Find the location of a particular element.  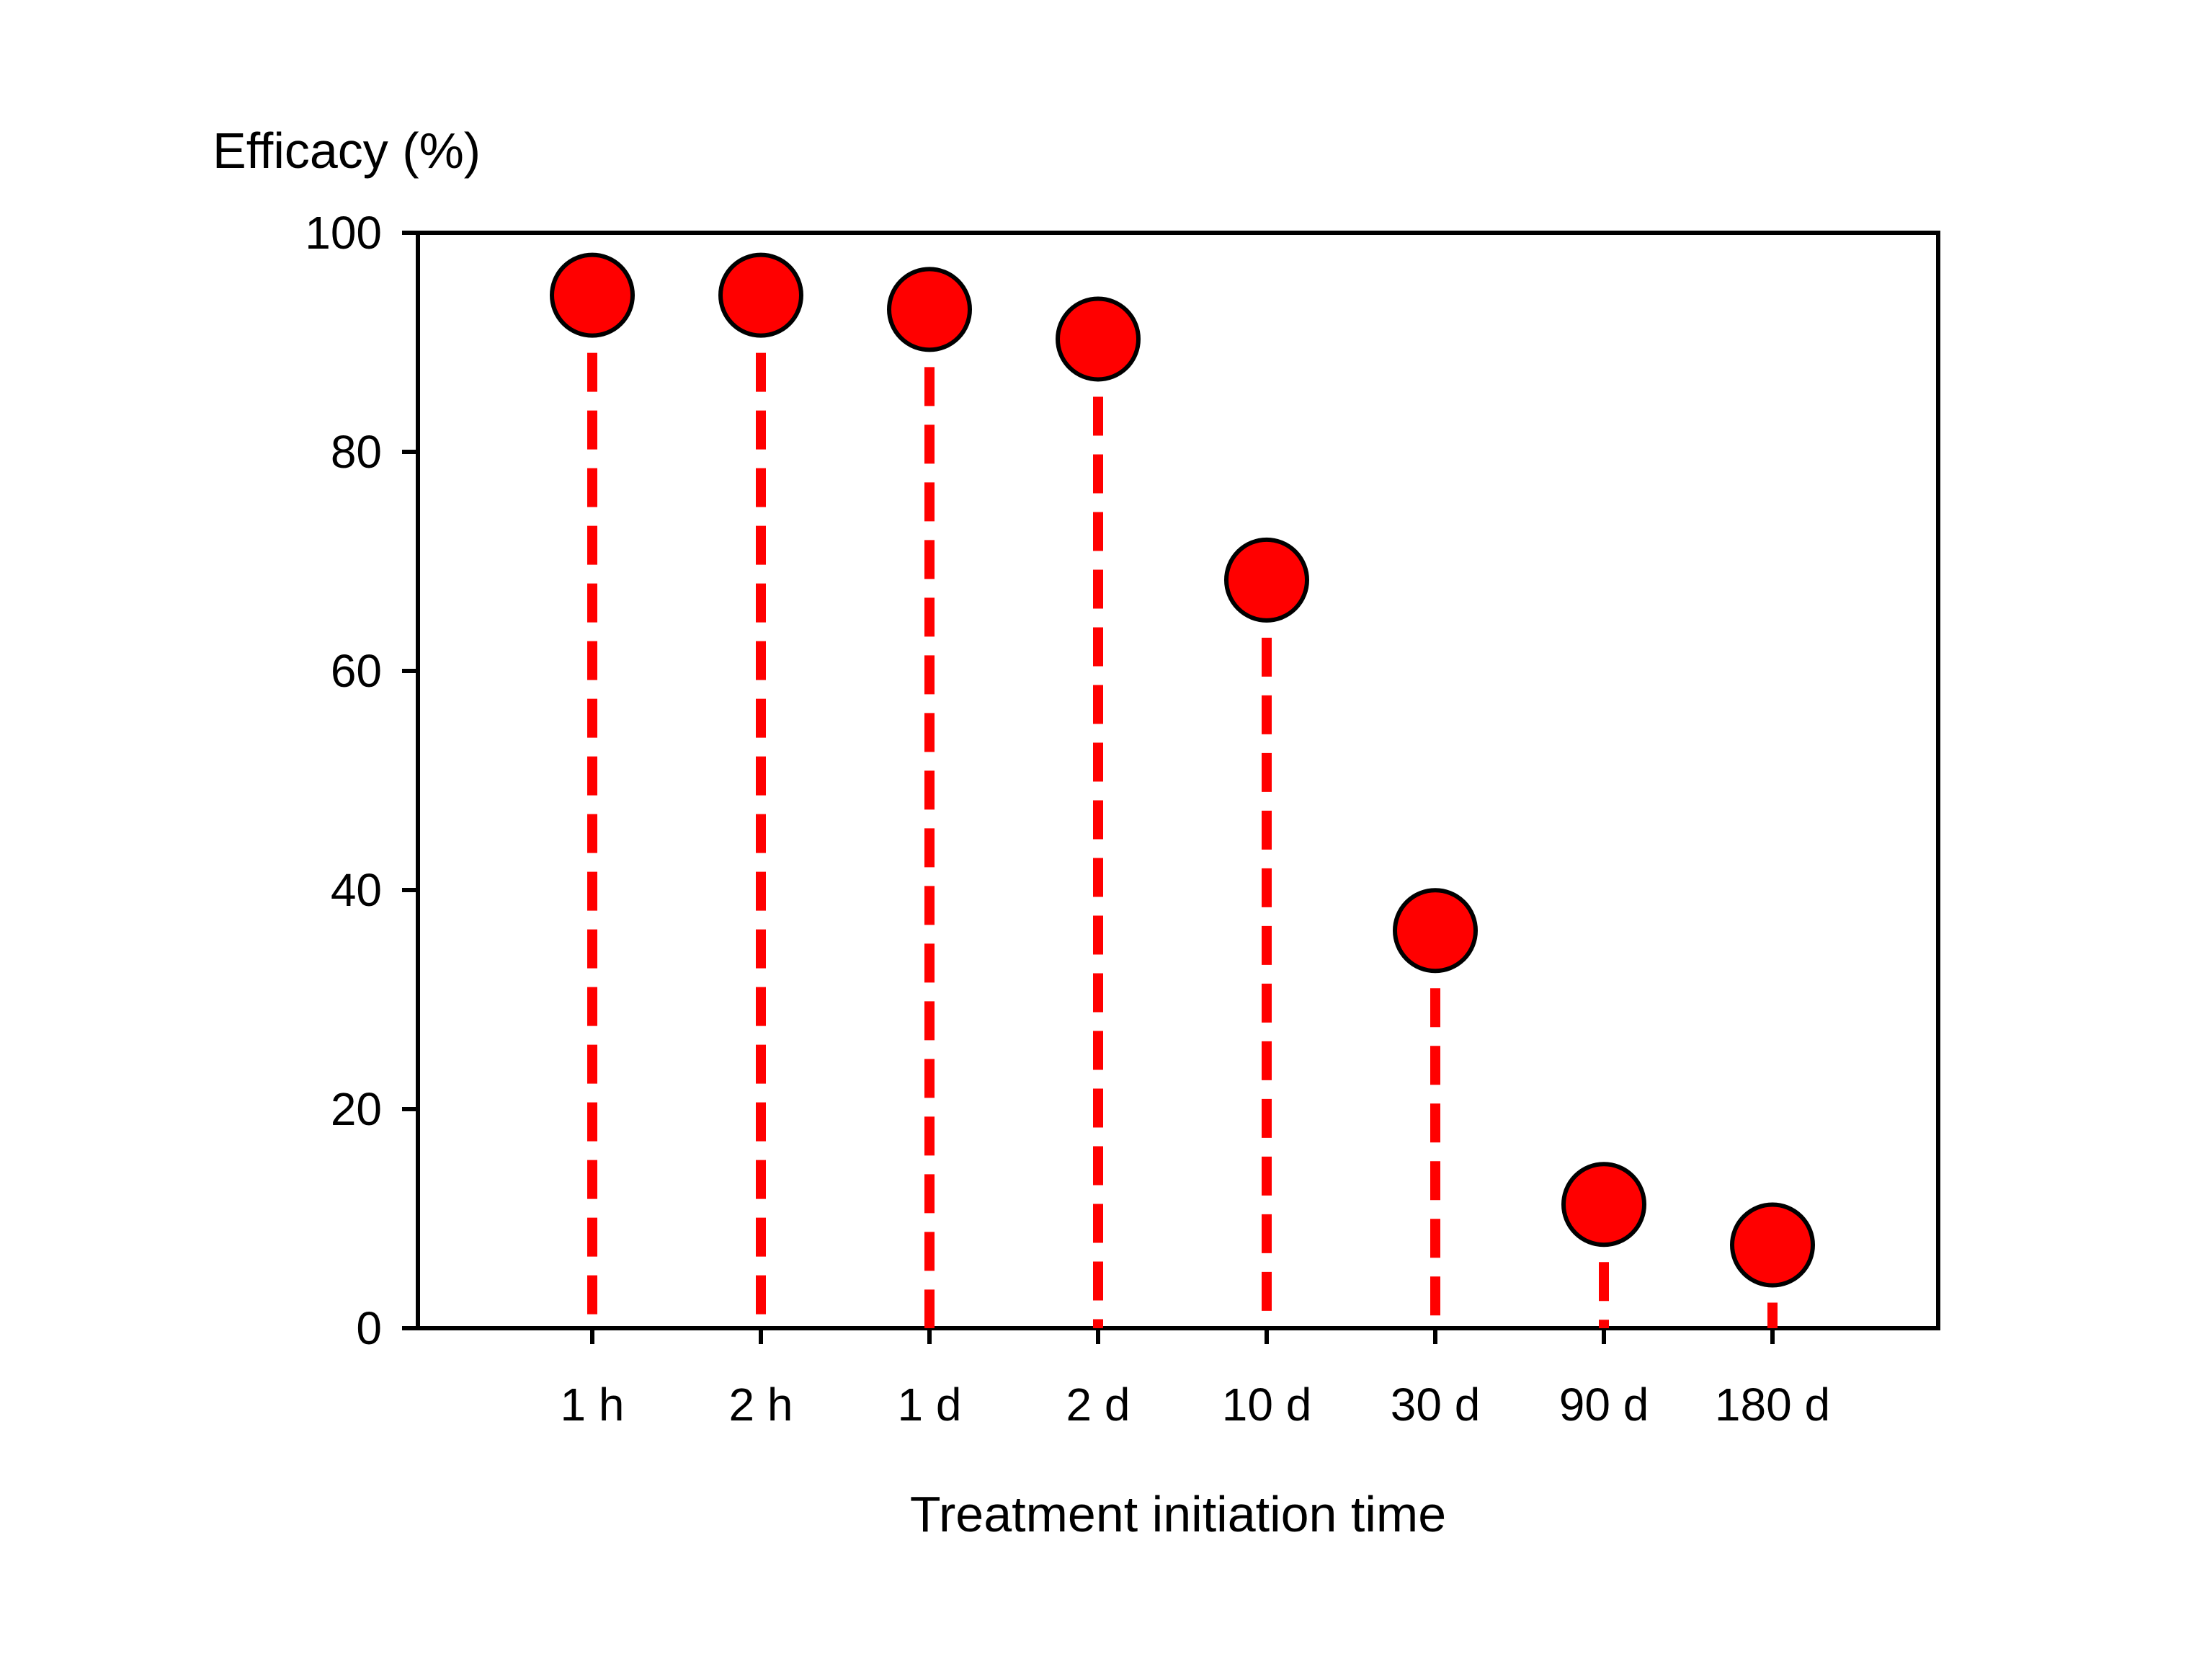

x-tick-label: 2 d is located at coordinates (1098, 1405).